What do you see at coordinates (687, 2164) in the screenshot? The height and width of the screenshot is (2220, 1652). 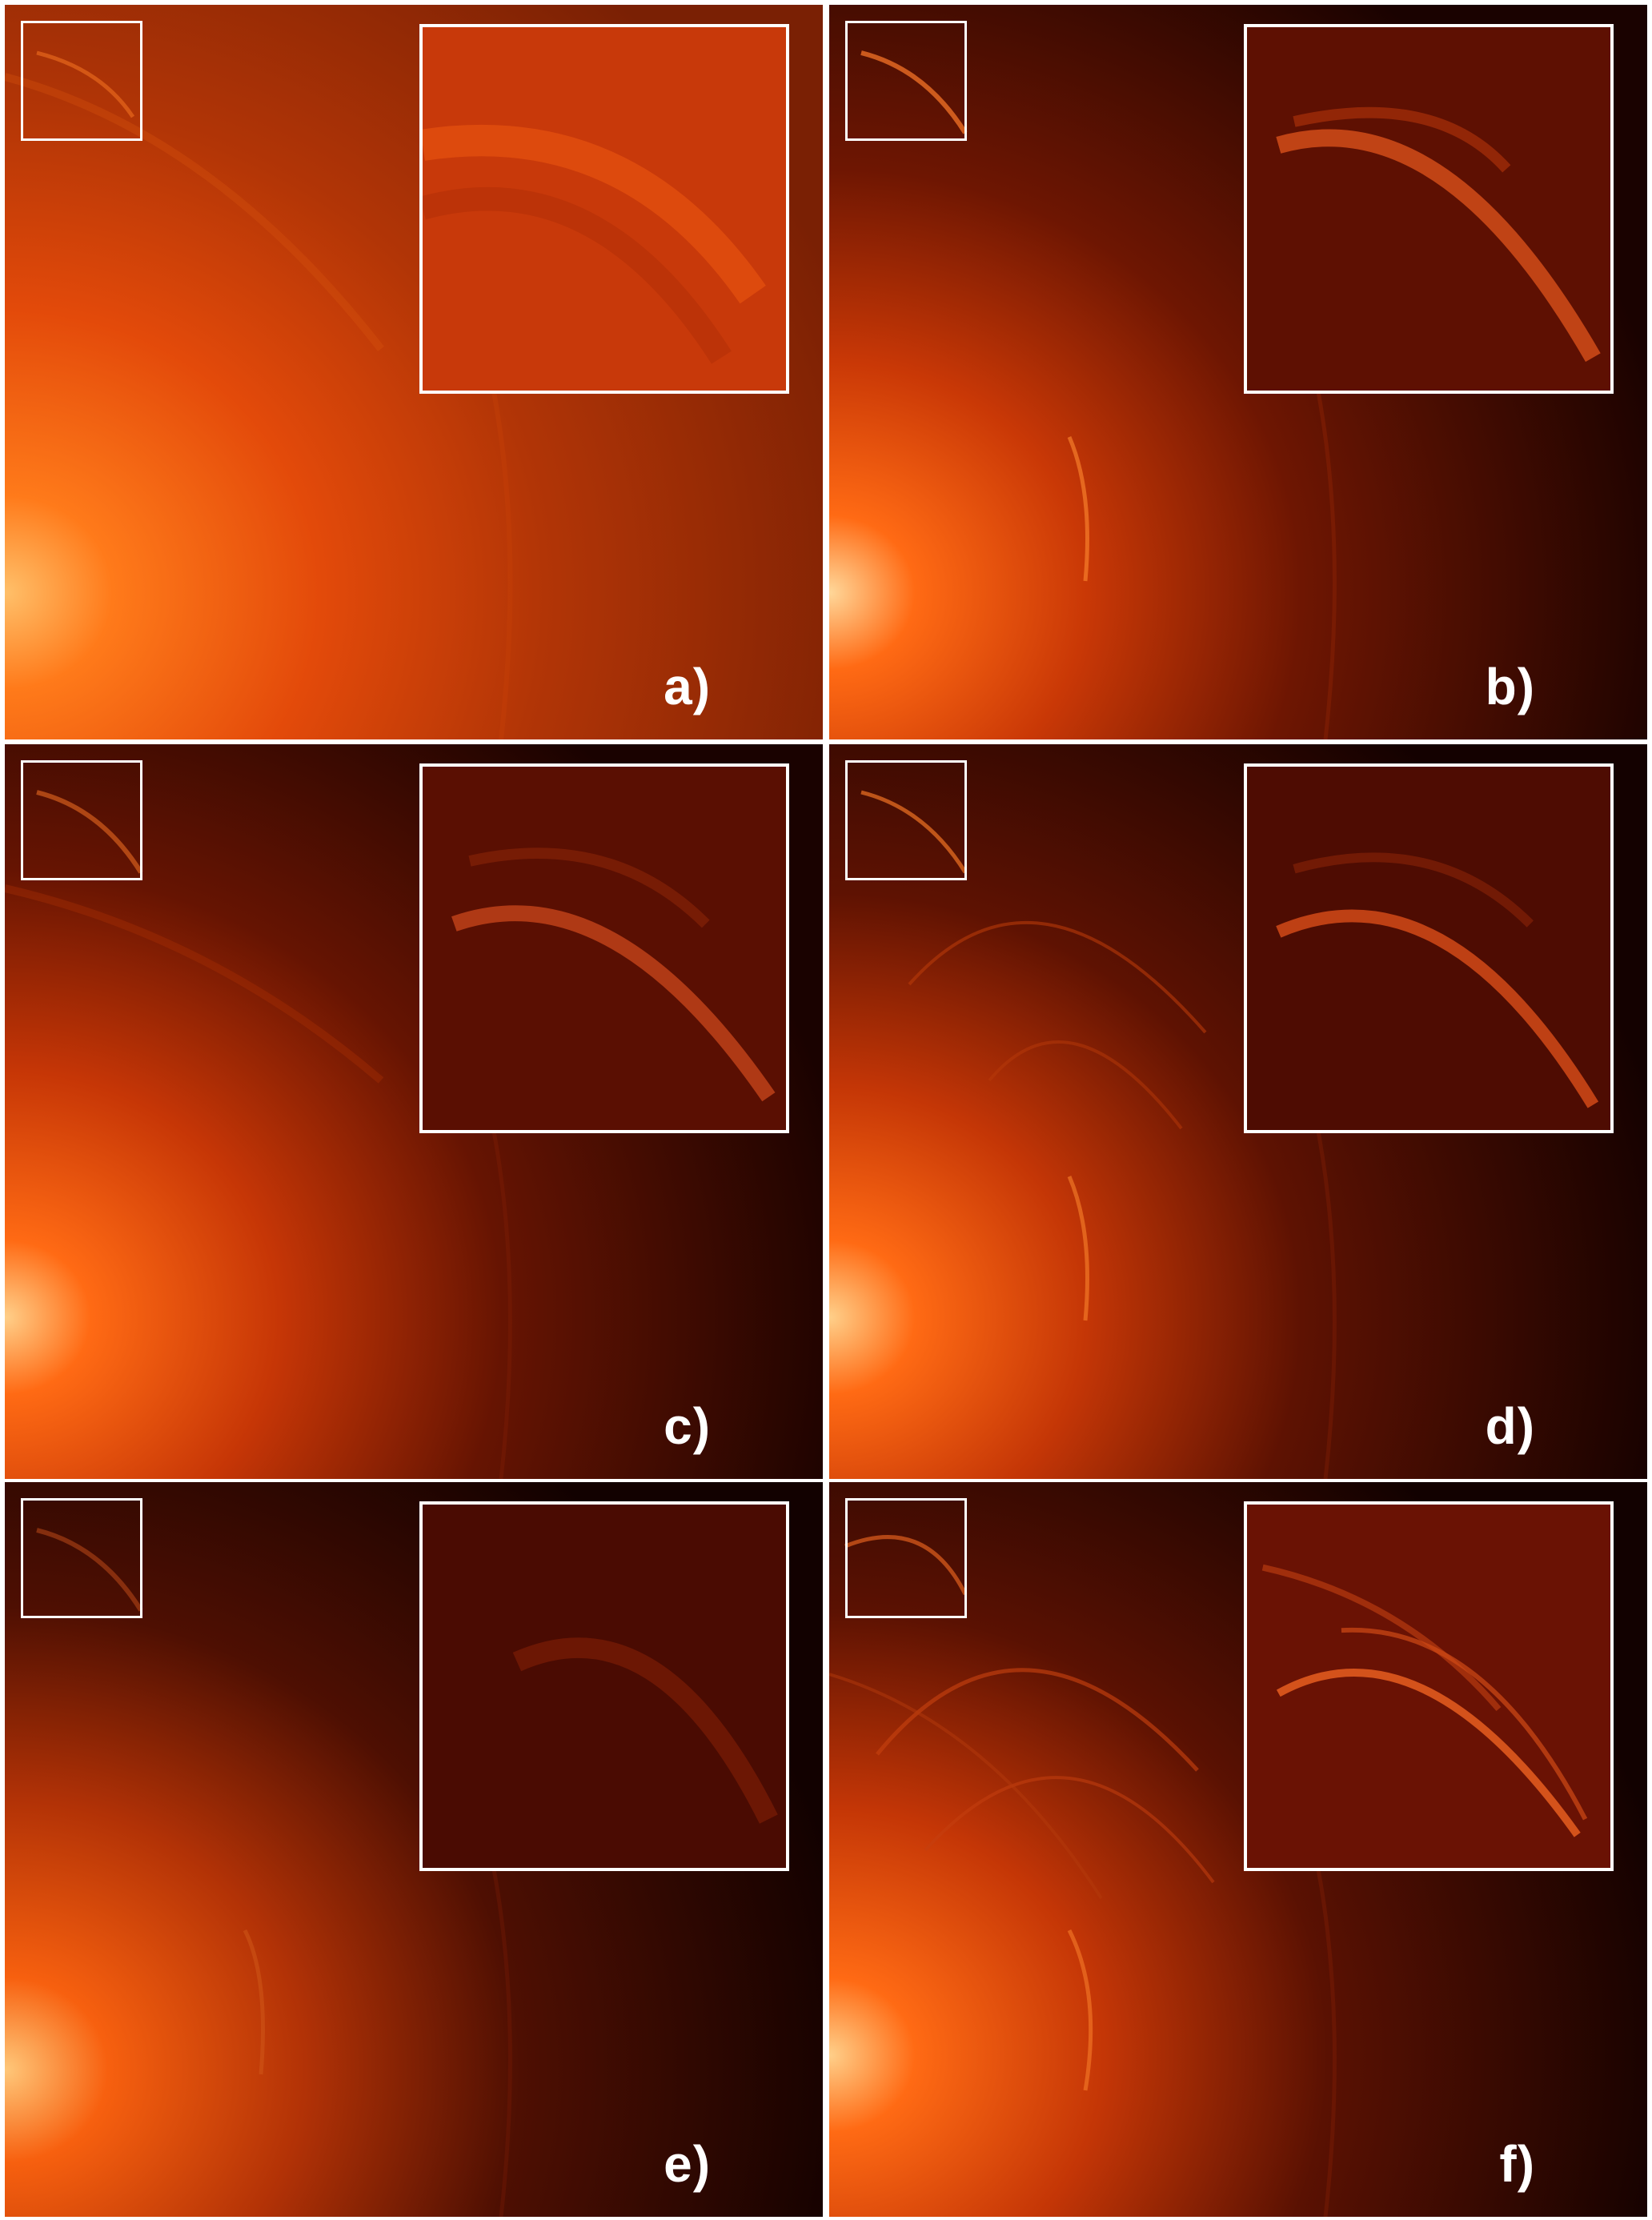 I see `panel-label-e: e)` at bounding box center [687, 2164].